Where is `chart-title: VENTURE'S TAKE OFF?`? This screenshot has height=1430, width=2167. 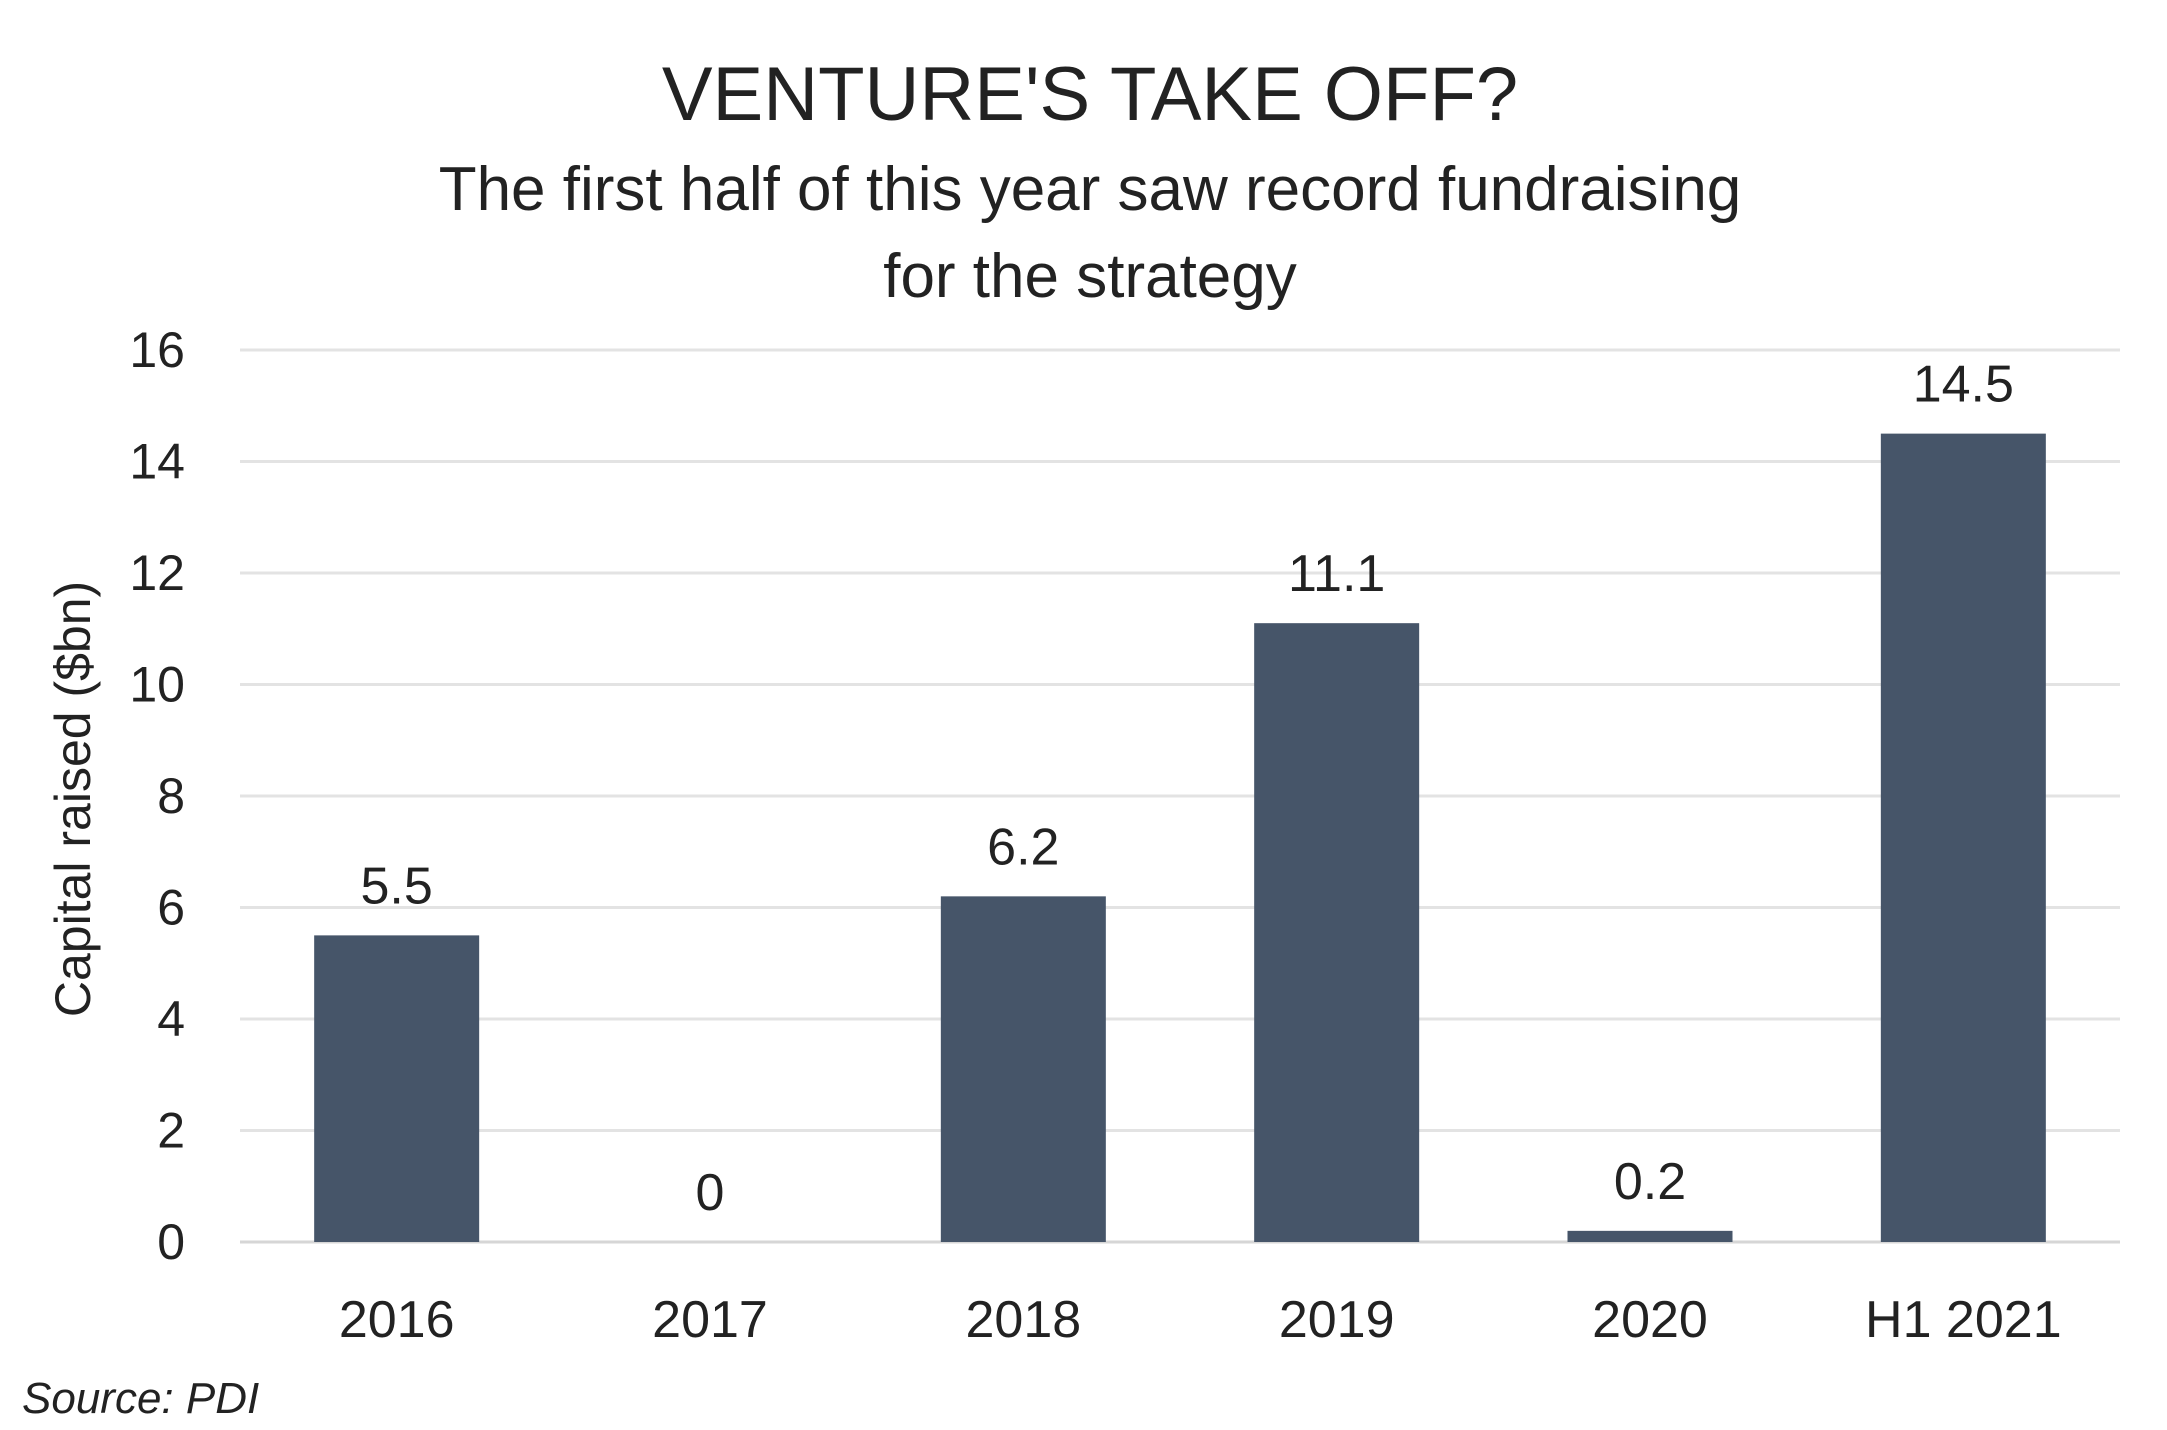 chart-title: VENTURE'S TAKE OFF? is located at coordinates (1090, 94).